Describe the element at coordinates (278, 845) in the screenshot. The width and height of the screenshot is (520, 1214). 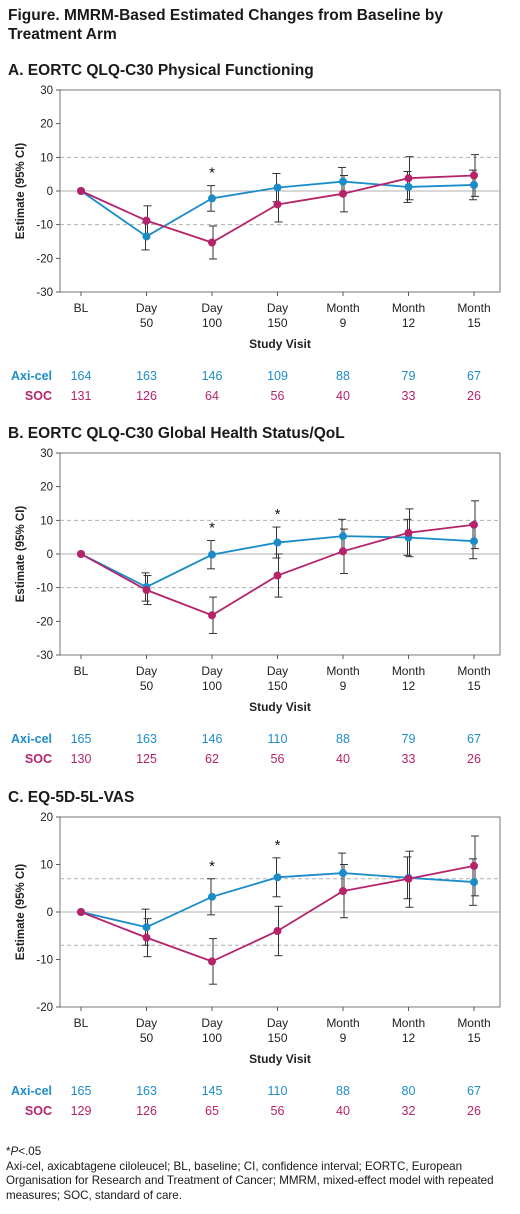
I see `significance-star: *` at that location.